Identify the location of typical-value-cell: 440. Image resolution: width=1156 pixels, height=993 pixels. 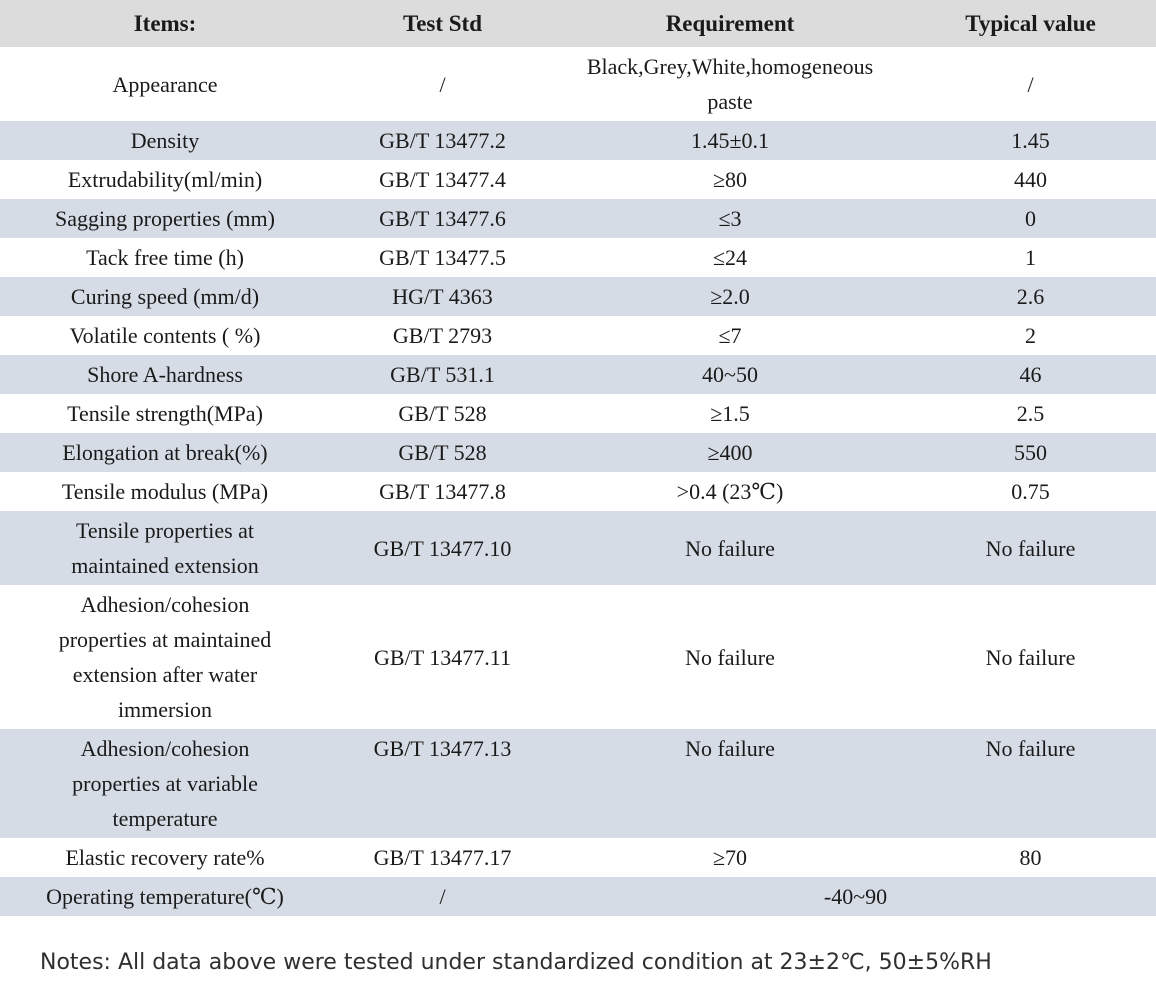
(1030, 179).